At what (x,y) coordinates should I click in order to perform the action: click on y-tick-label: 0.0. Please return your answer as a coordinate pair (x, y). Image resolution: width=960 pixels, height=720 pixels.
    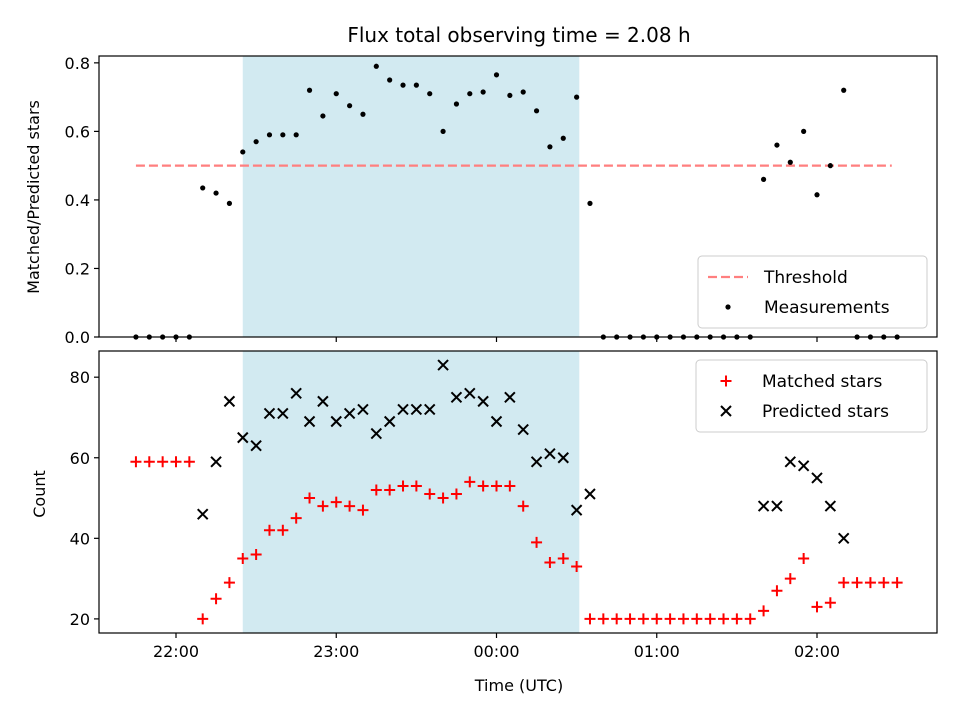
    Looking at the image, I should click on (77, 337).